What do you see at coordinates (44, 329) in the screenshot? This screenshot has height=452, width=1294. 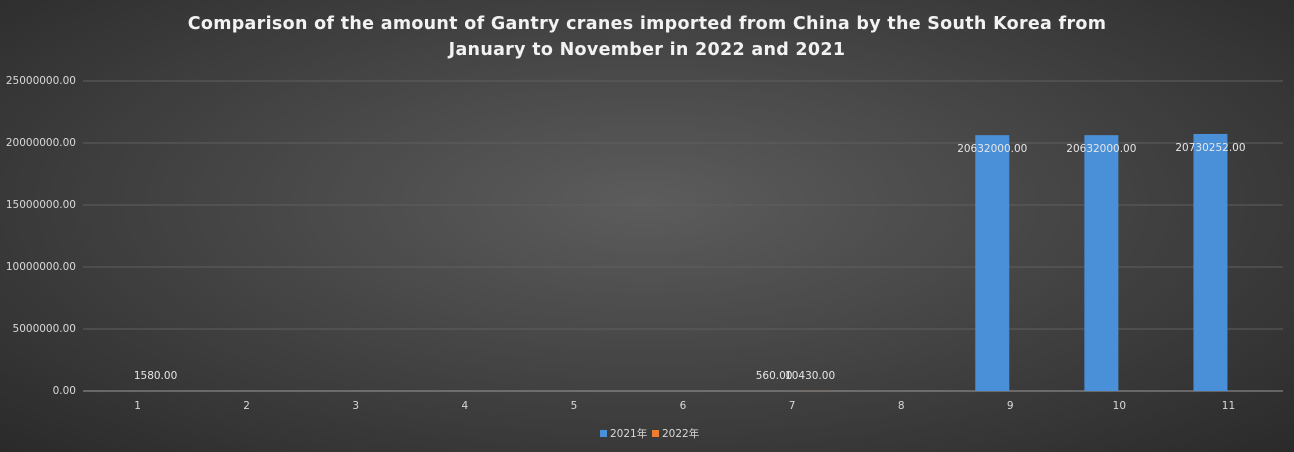 I see `y-tick-label: 5000000.00` at bounding box center [44, 329].